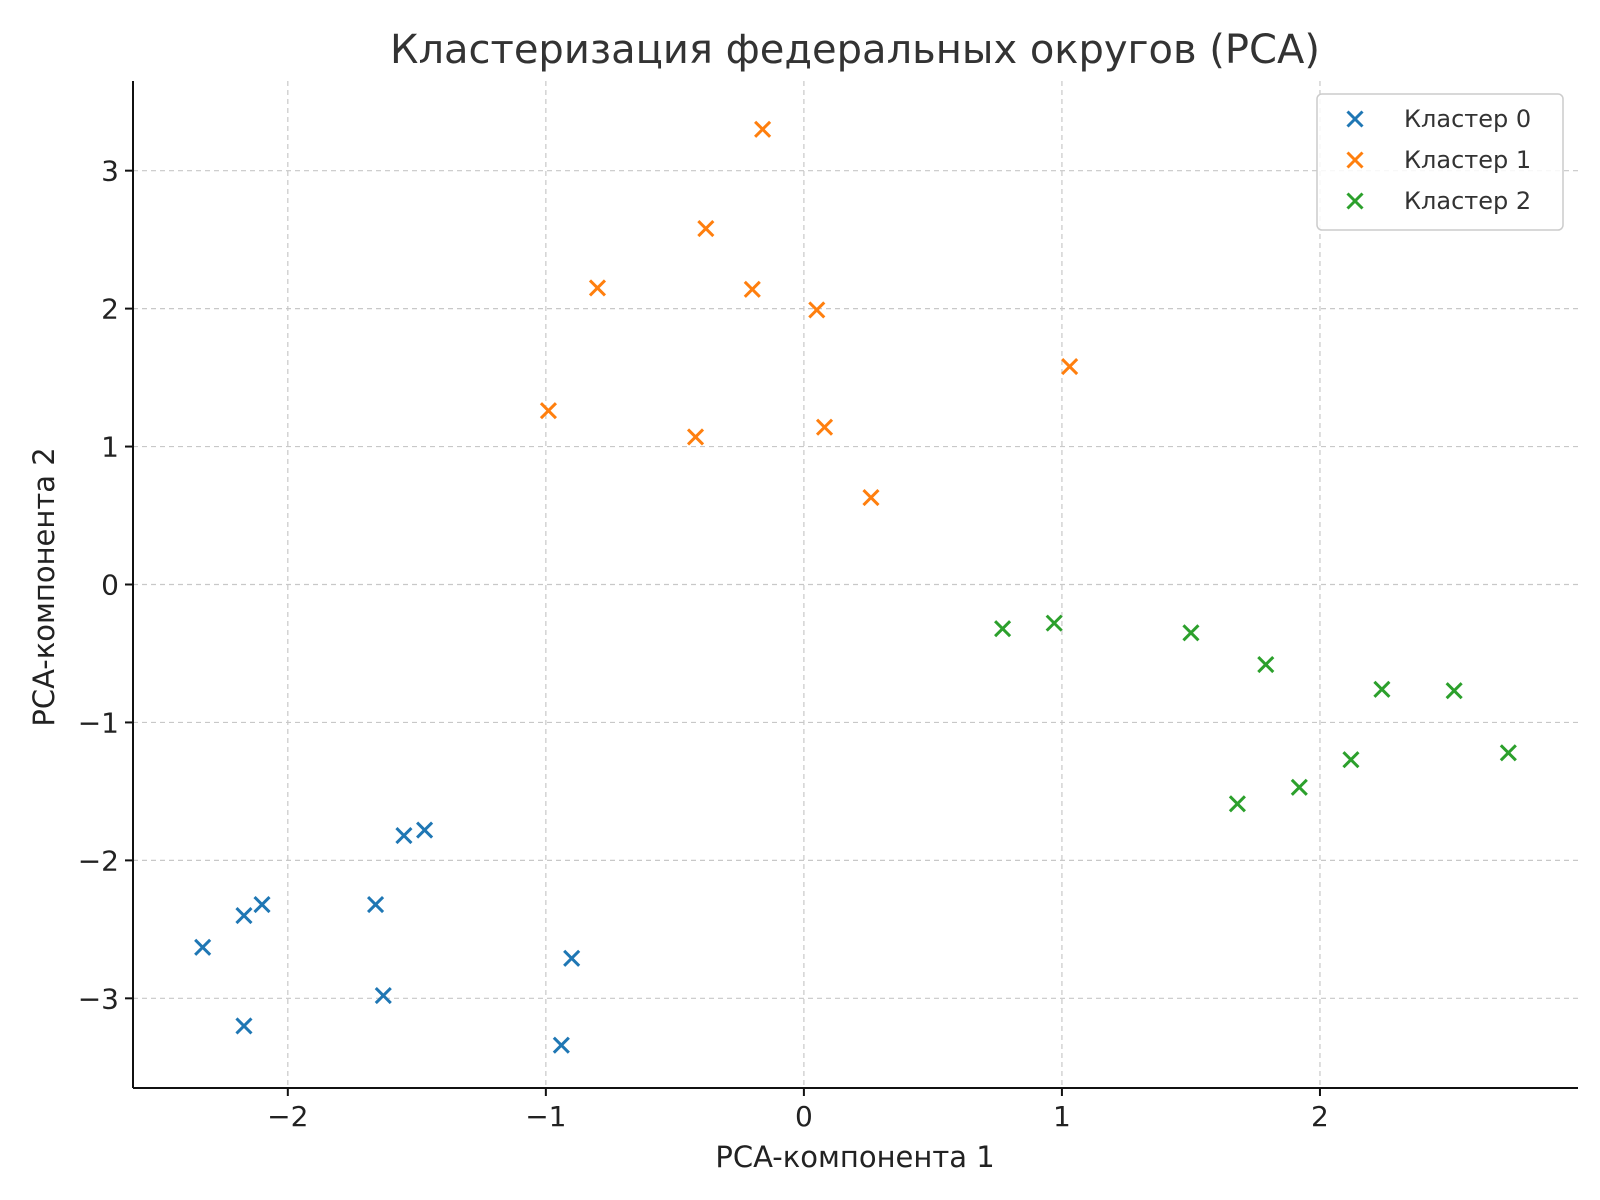 The image size is (1600, 1200). I want to click on y-tick-label: 0, so click(110, 585).